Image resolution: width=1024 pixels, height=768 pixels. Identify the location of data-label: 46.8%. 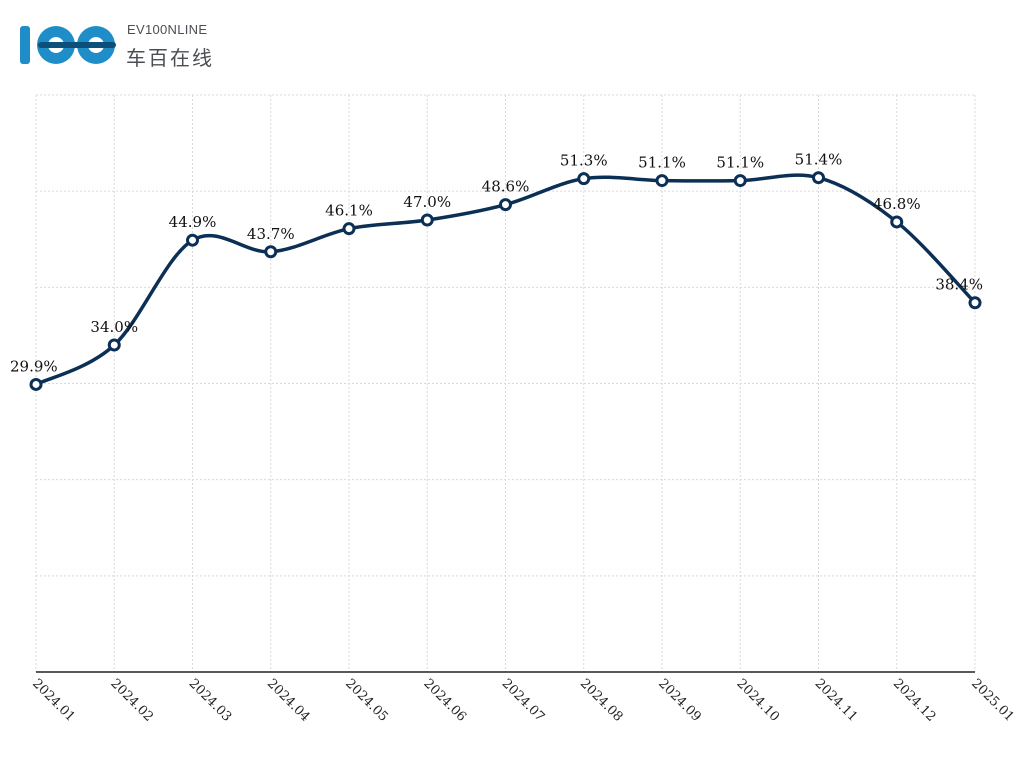
(897, 204).